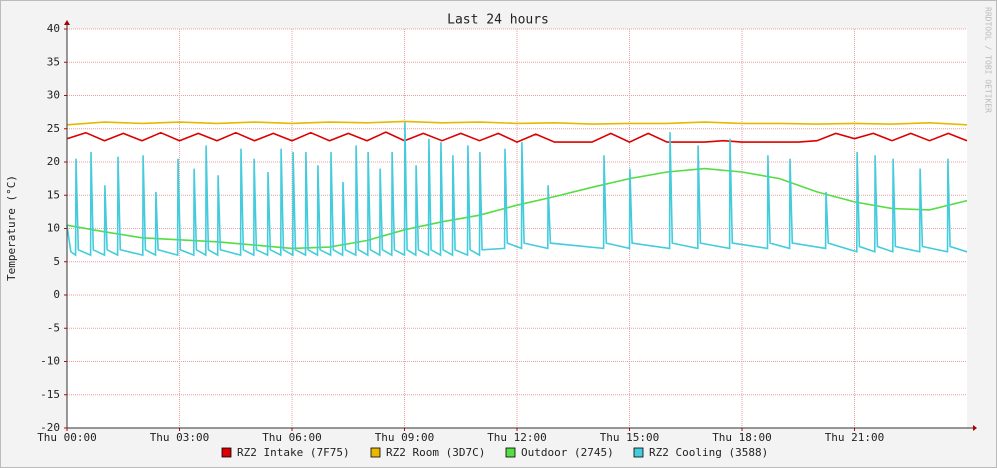 The width and height of the screenshot is (997, 468). Describe the element at coordinates (742, 437) in the screenshot. I see `x-tick-label: Thu 18:00` at that location.